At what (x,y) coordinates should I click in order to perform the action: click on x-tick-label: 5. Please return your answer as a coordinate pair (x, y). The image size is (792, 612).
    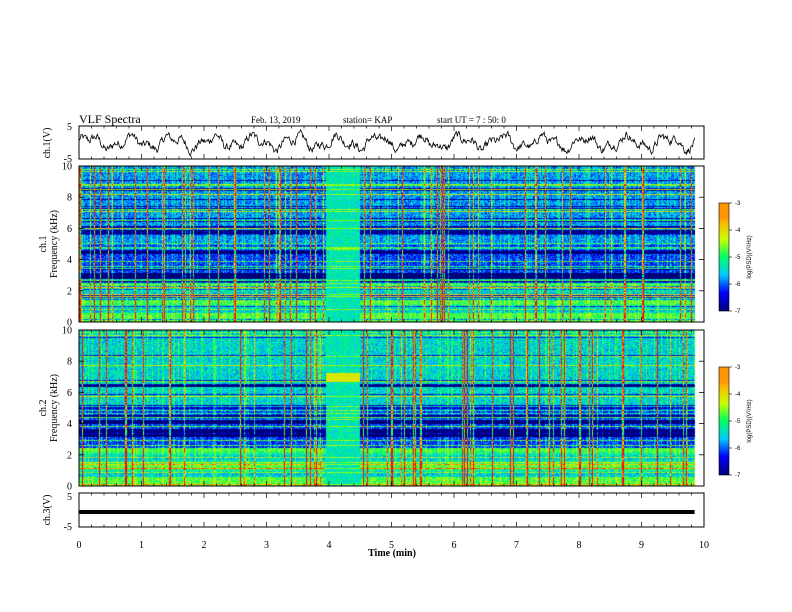
    Looking at the image, I should click on (391, 545).